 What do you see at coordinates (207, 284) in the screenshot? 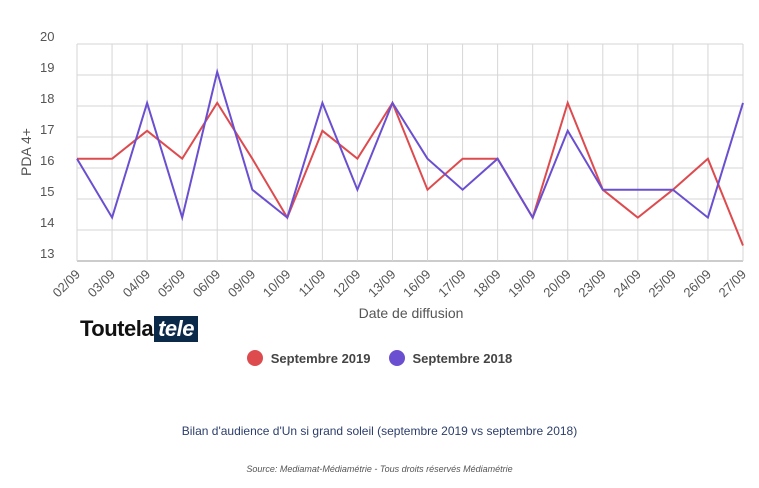
I see `x-tick-label: 06/09` at bounding box center [207, 284].